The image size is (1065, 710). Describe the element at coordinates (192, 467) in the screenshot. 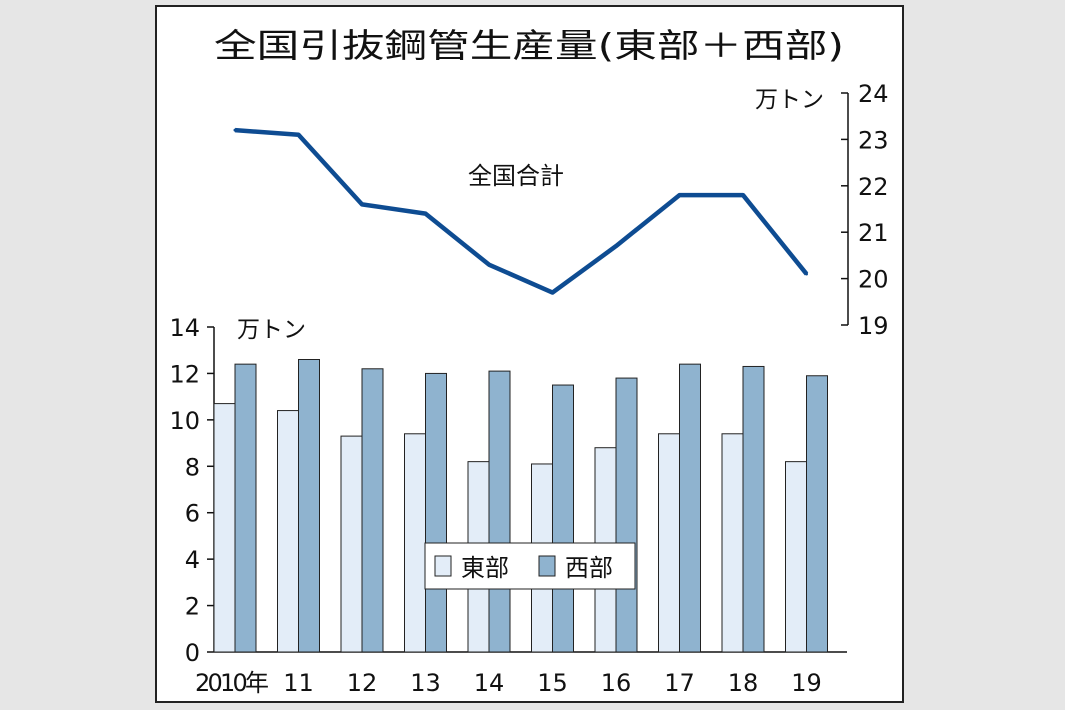

I see `bar-y-tick-label: 8` at that location.